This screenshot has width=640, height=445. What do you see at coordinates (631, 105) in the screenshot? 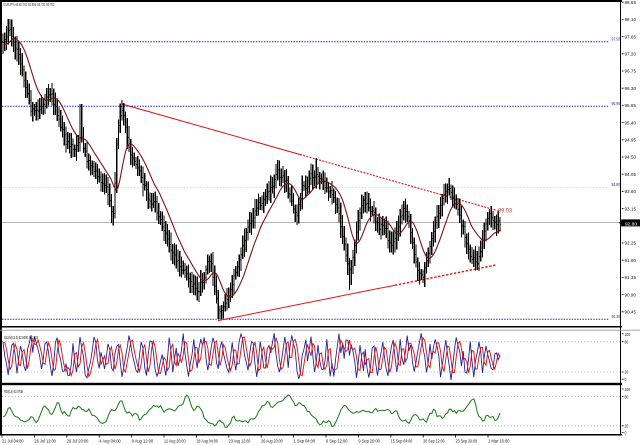
I see `svg-text: 95.85` at bounding box center [631, 105].